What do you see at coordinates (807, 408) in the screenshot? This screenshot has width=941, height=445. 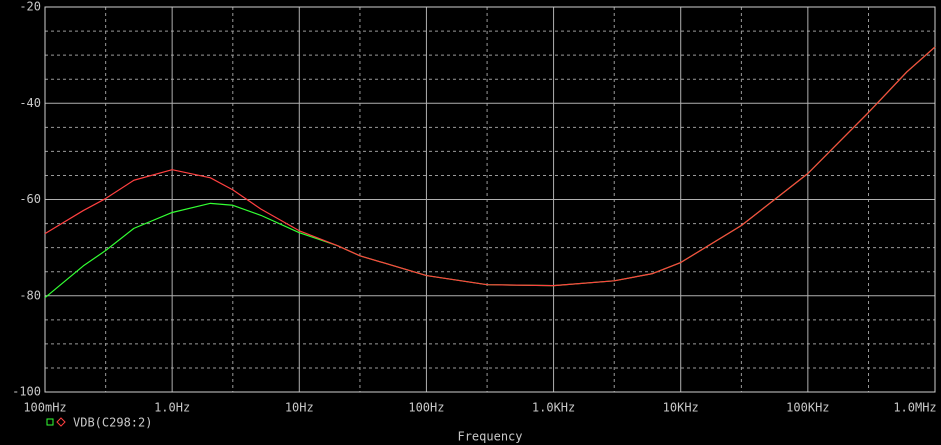 I see `x-tick-label: 100KHz` at bounding box center [807, 408].